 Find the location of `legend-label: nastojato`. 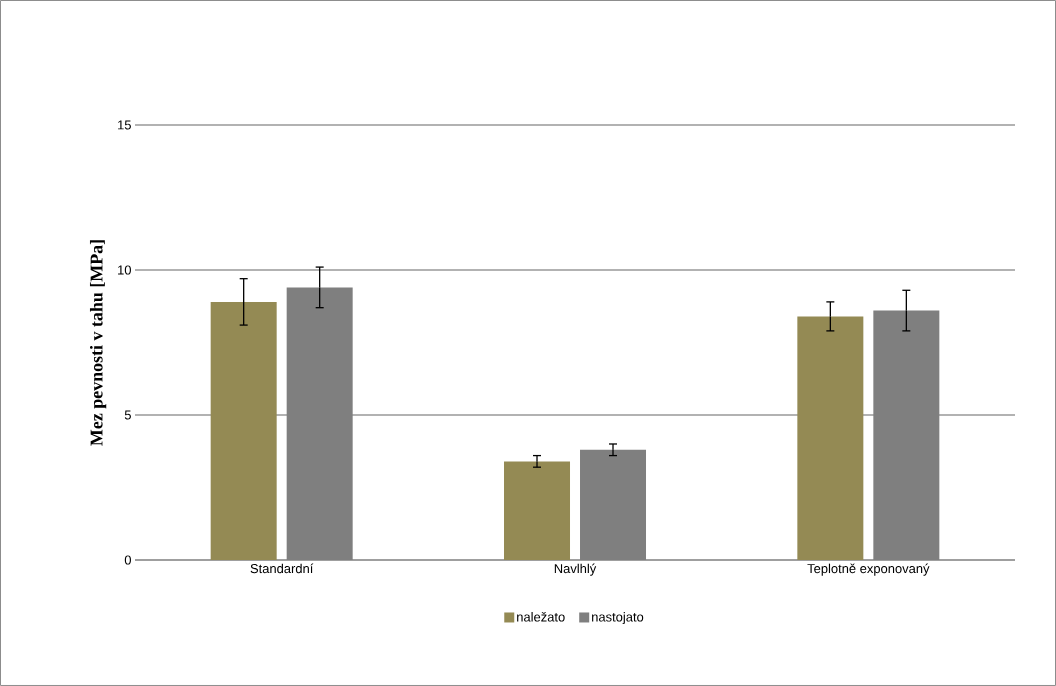

legend-label: nastojato is located at coordinates (618, 618).